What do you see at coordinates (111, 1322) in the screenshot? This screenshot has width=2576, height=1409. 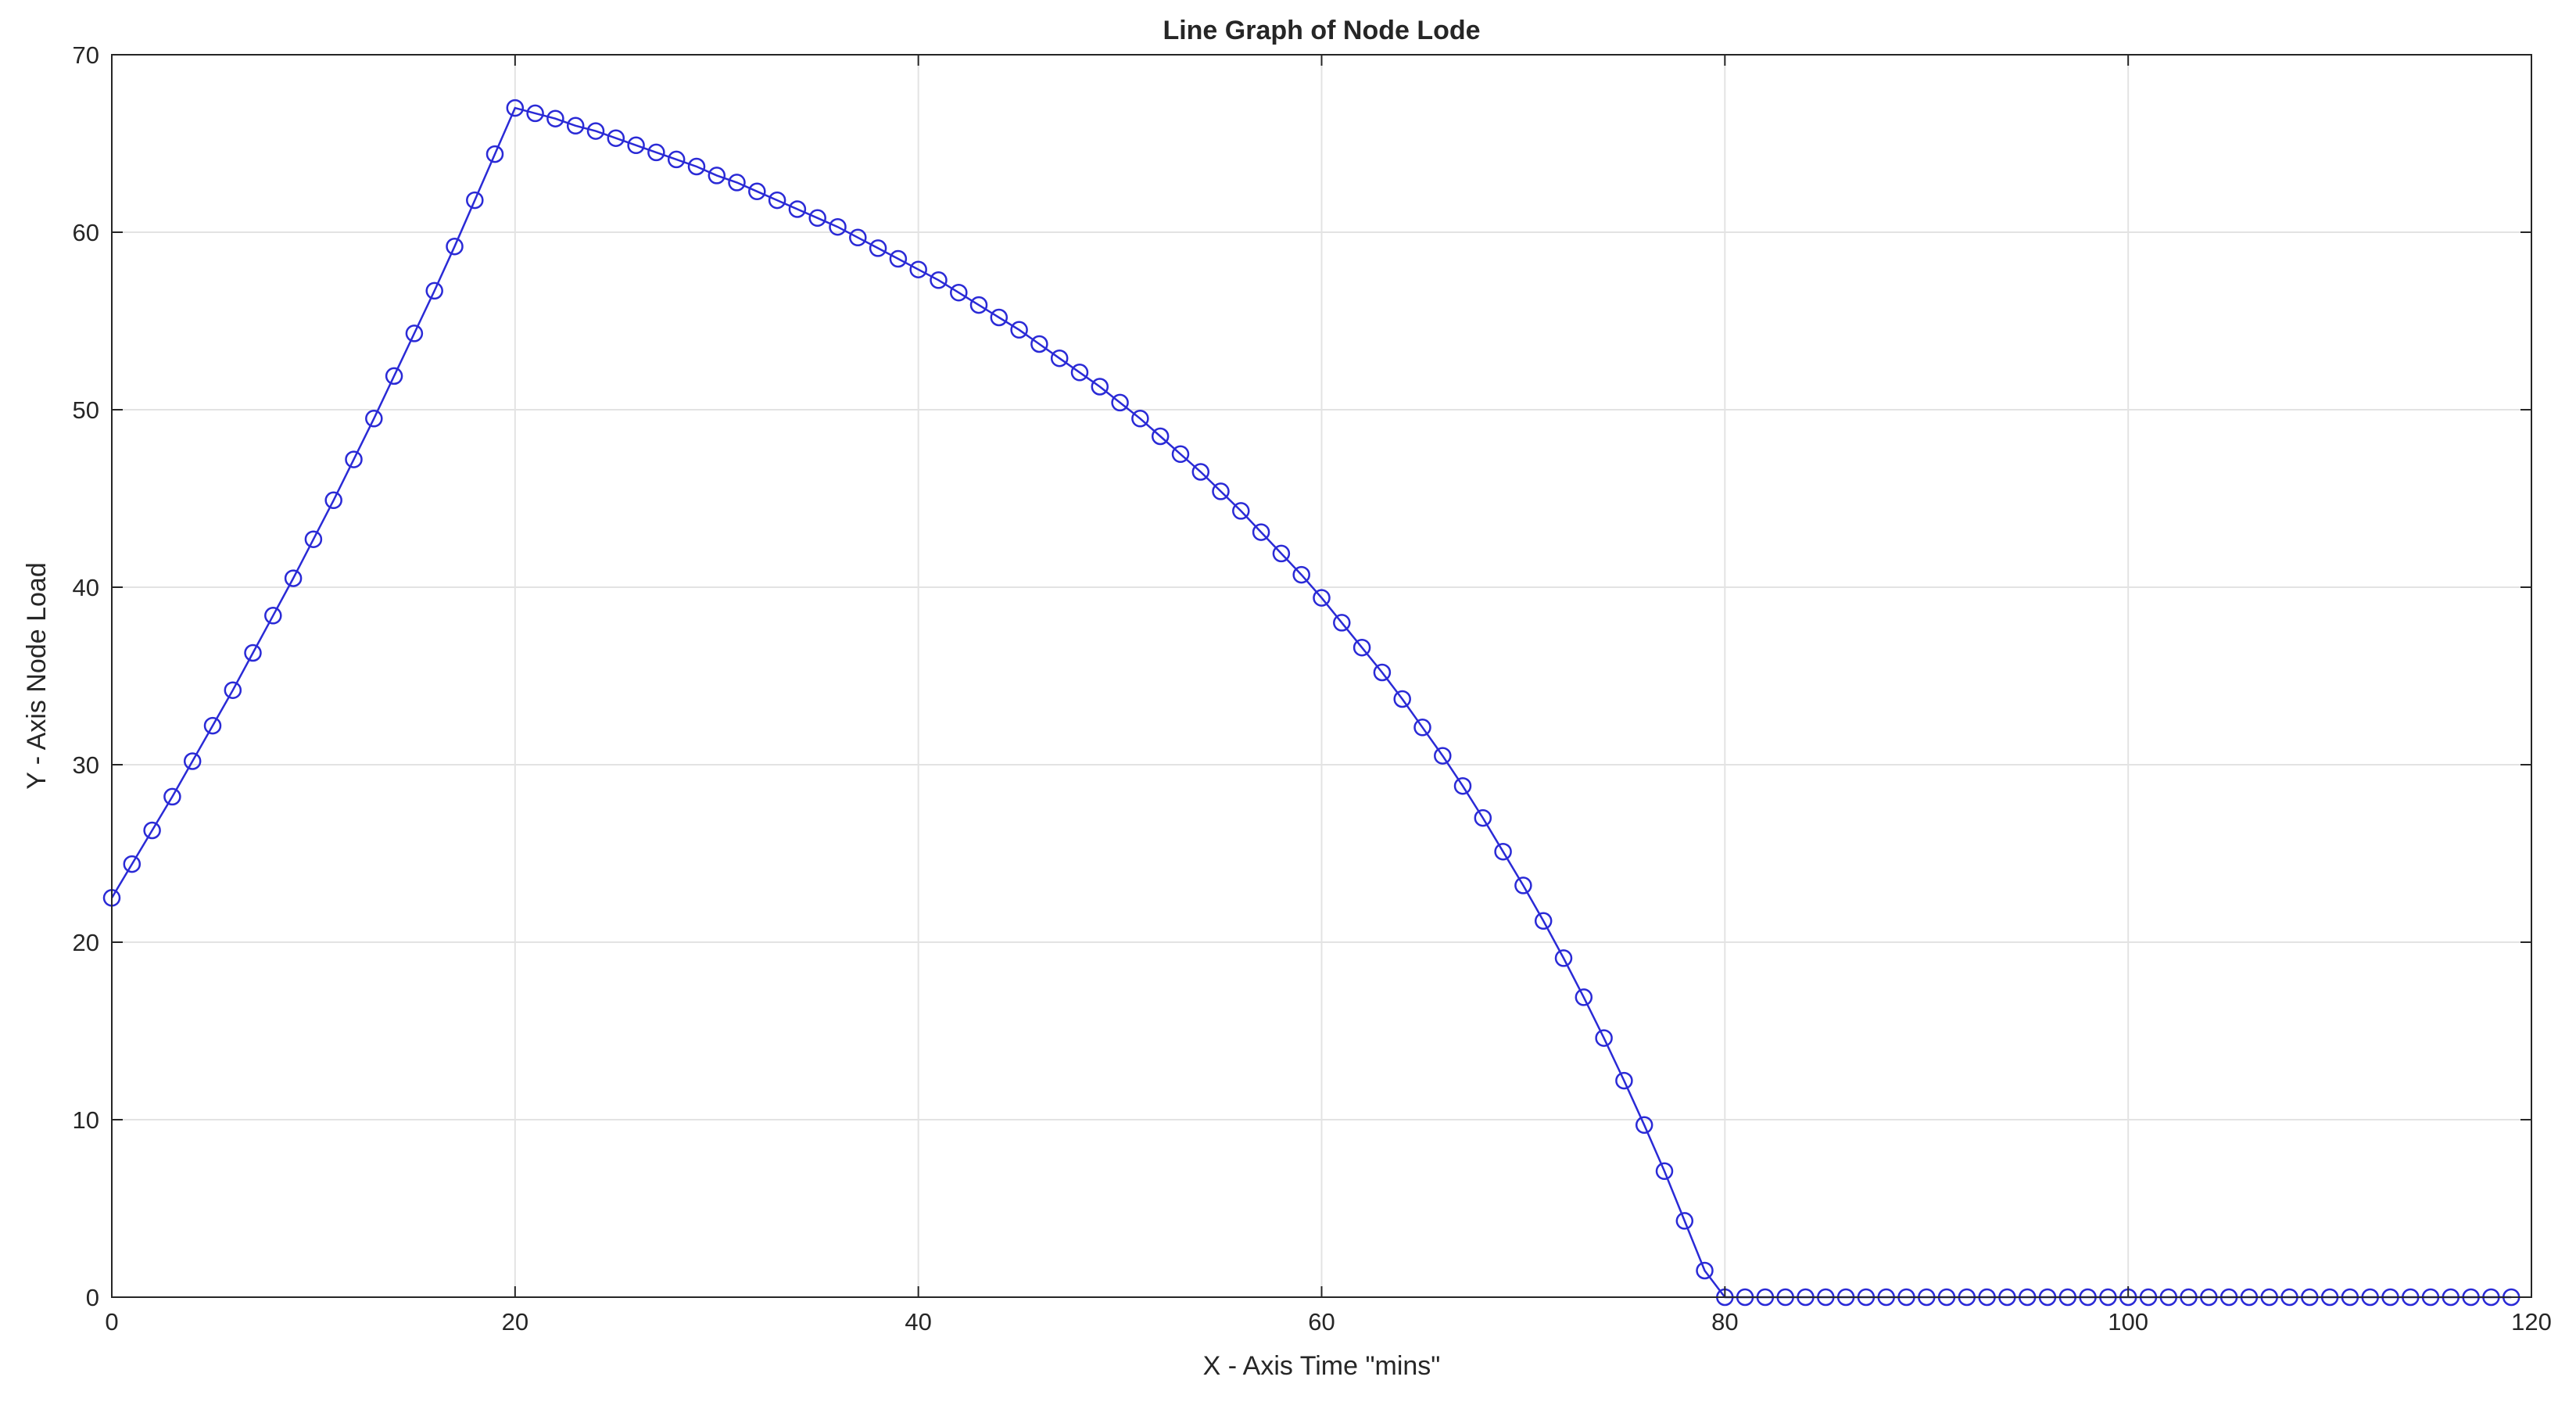 I see `x-tick-label: 0` at bounding box center [111, 1322].